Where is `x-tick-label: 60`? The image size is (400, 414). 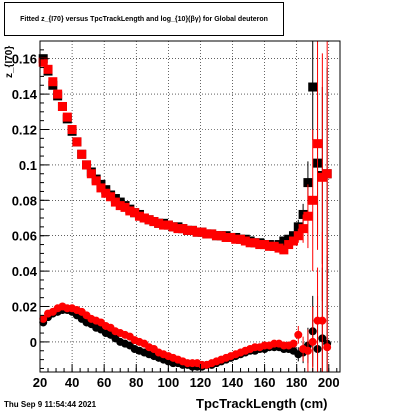 x-tick-label: 60 is located at coordinates (104, 382).